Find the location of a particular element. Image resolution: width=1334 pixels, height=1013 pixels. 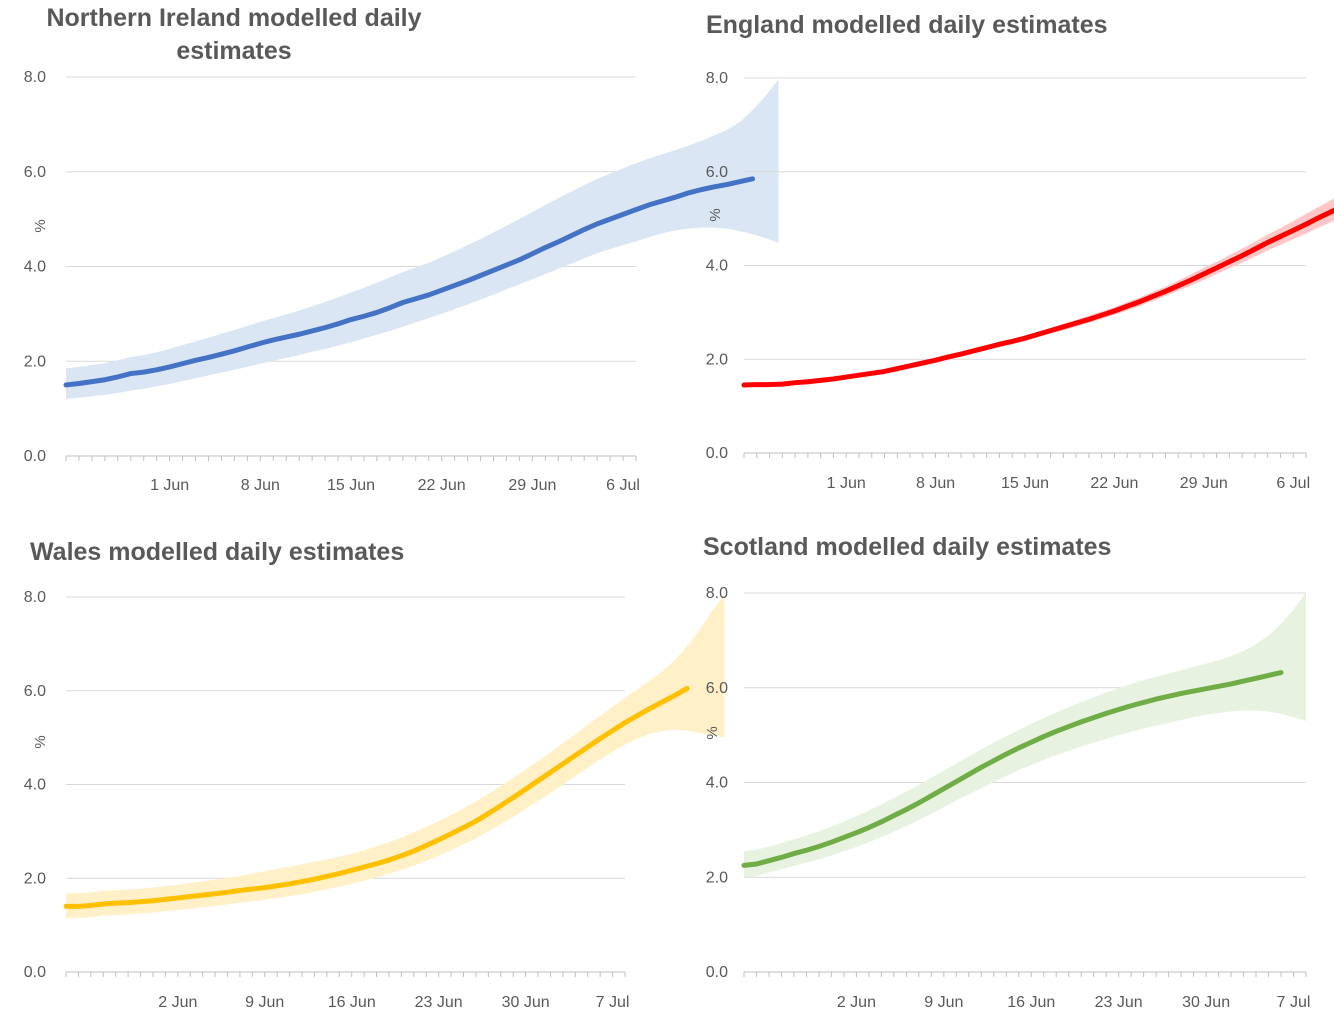

panel-title: Scotland modelled daily estimates is located at coordinates (907, 547).